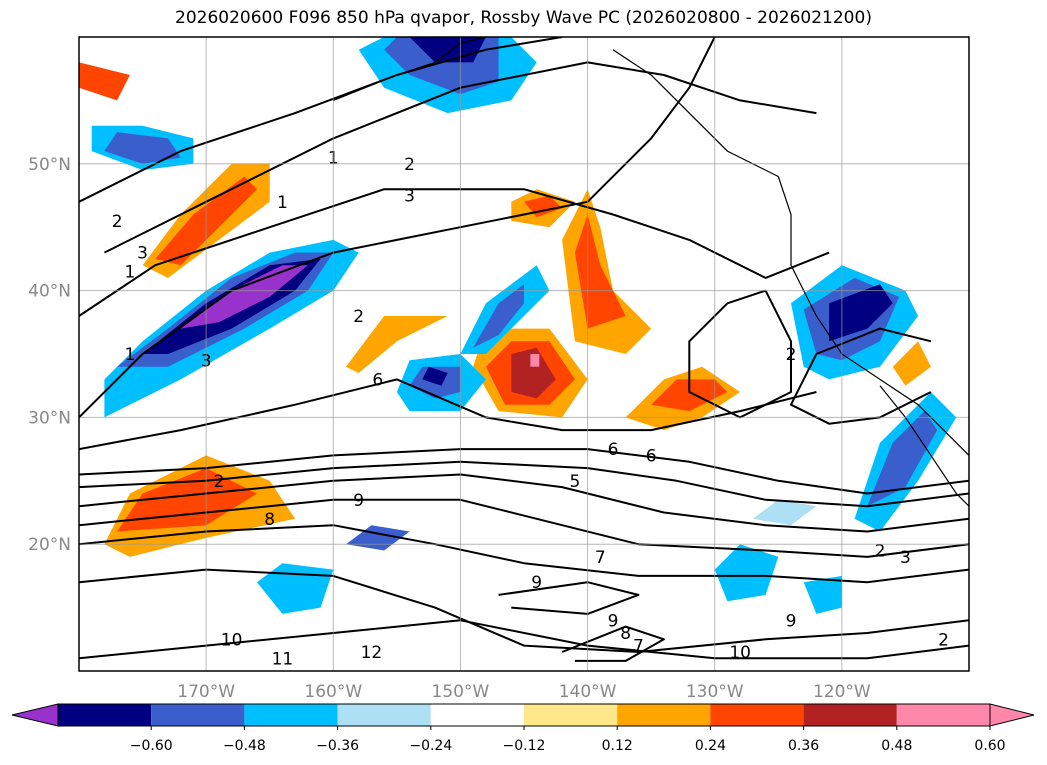 This screenshot has width=1047, height=765. Describe the element at coordinates (617, 746) in the screenshot. I see `colorbar-tick-label: 0.12` at that location.